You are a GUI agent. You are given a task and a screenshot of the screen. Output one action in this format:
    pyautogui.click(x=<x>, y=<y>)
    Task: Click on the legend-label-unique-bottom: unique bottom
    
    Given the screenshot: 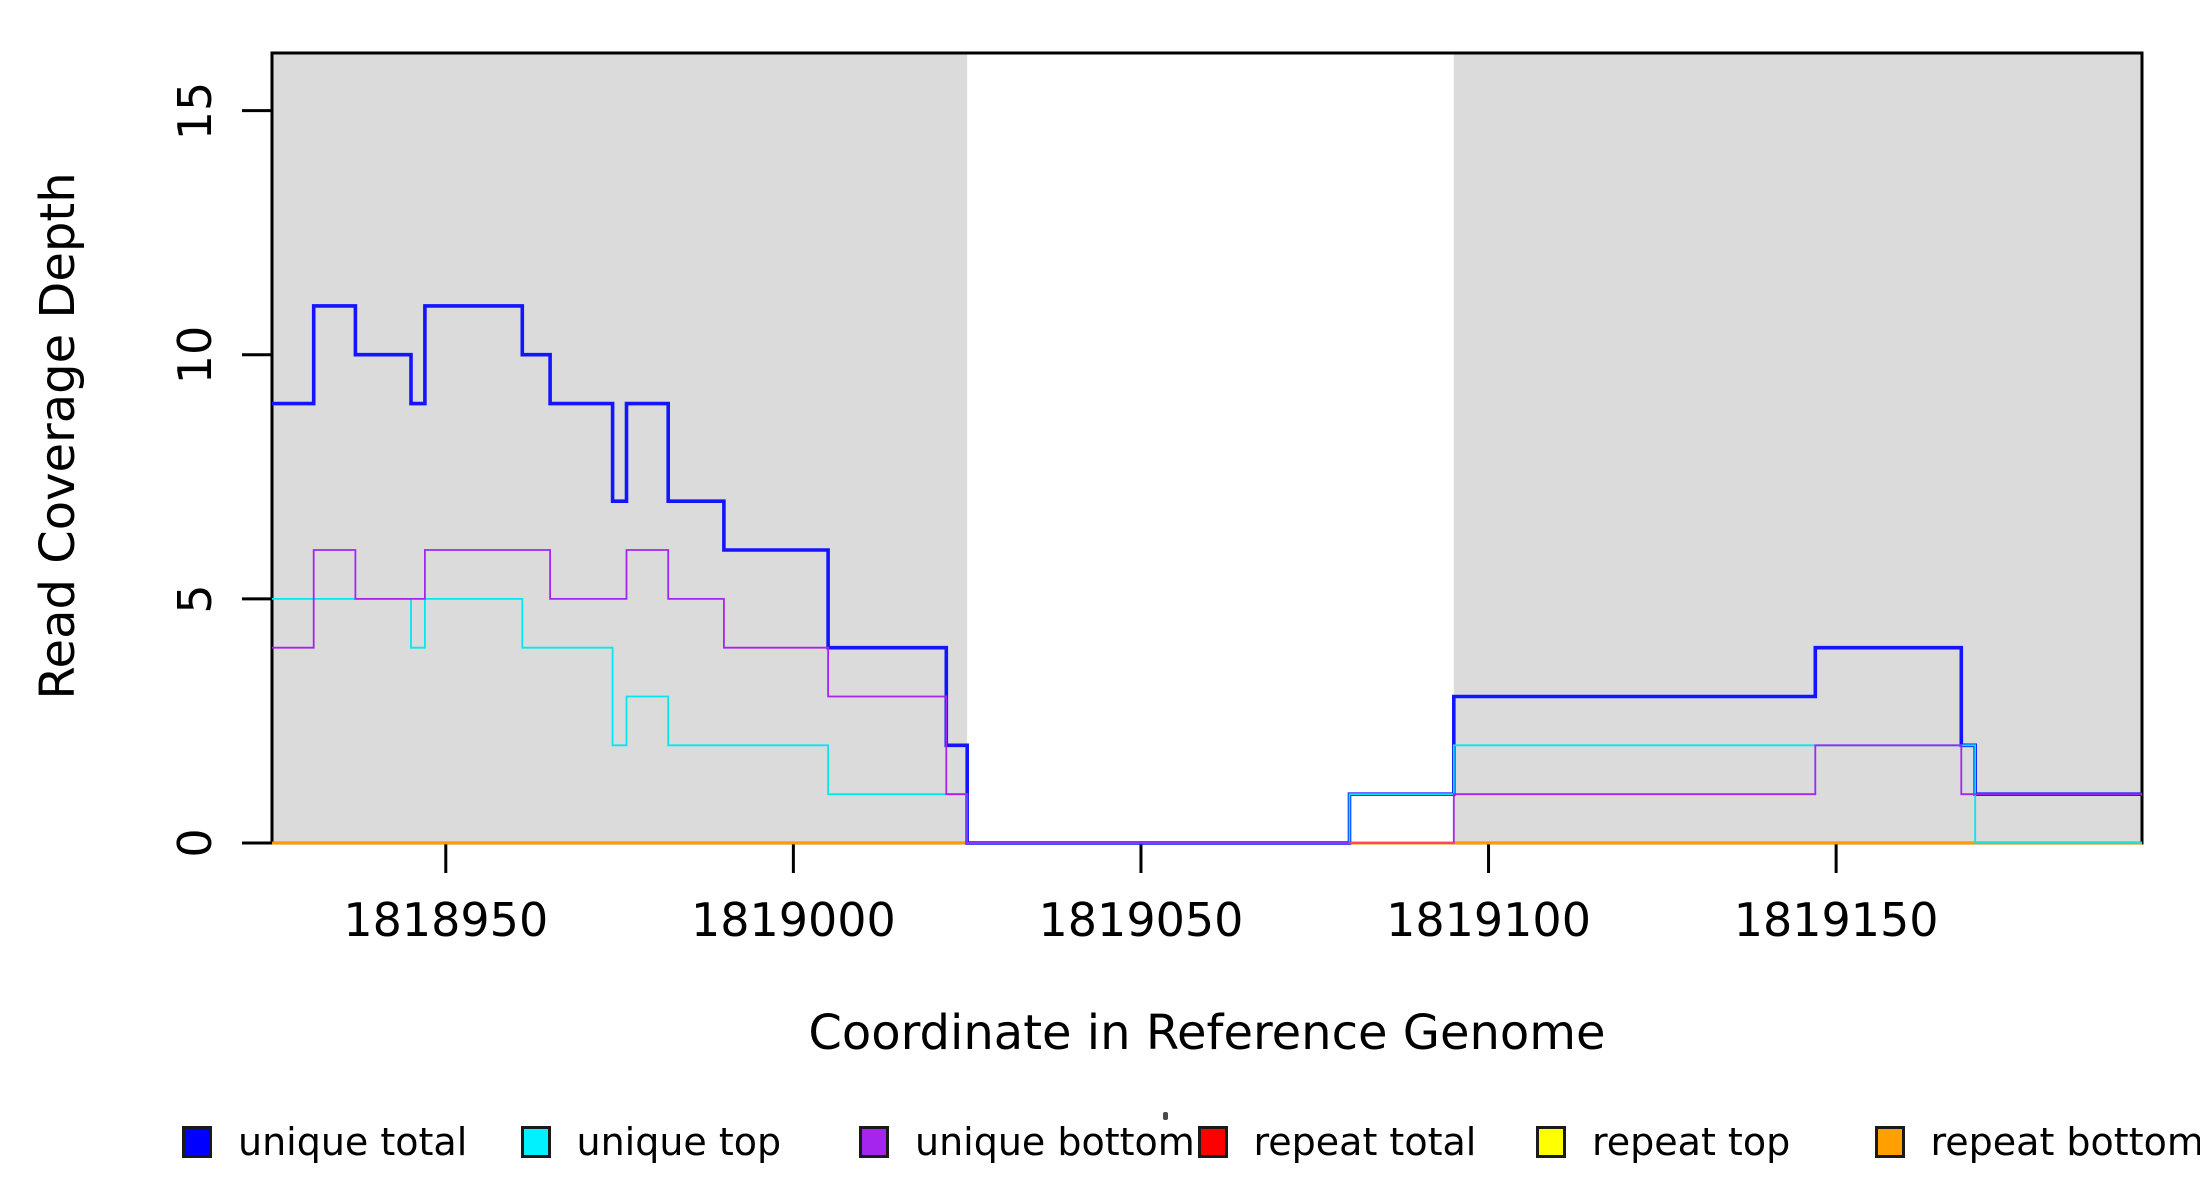 What is the action you would take?
    pyautogui.click(x=1055, y=1142)
    